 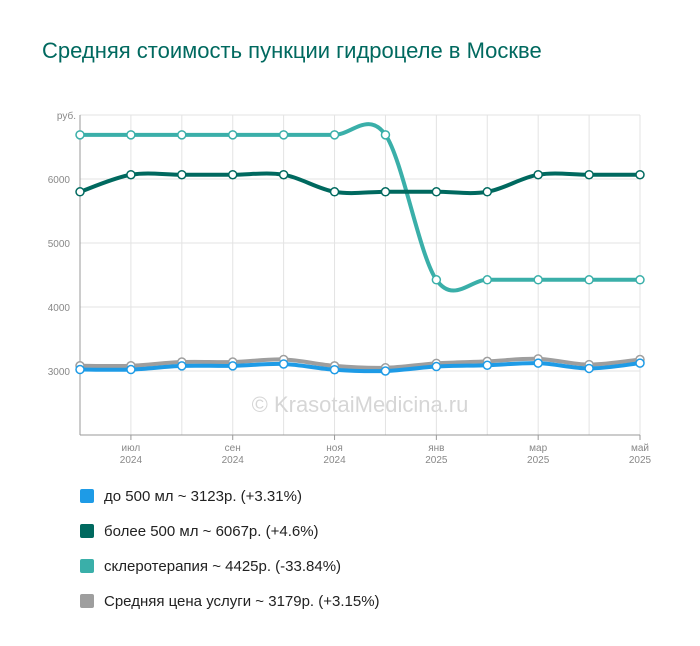 I want to click on x-tick-month: сен, so click(x=233, y=448).